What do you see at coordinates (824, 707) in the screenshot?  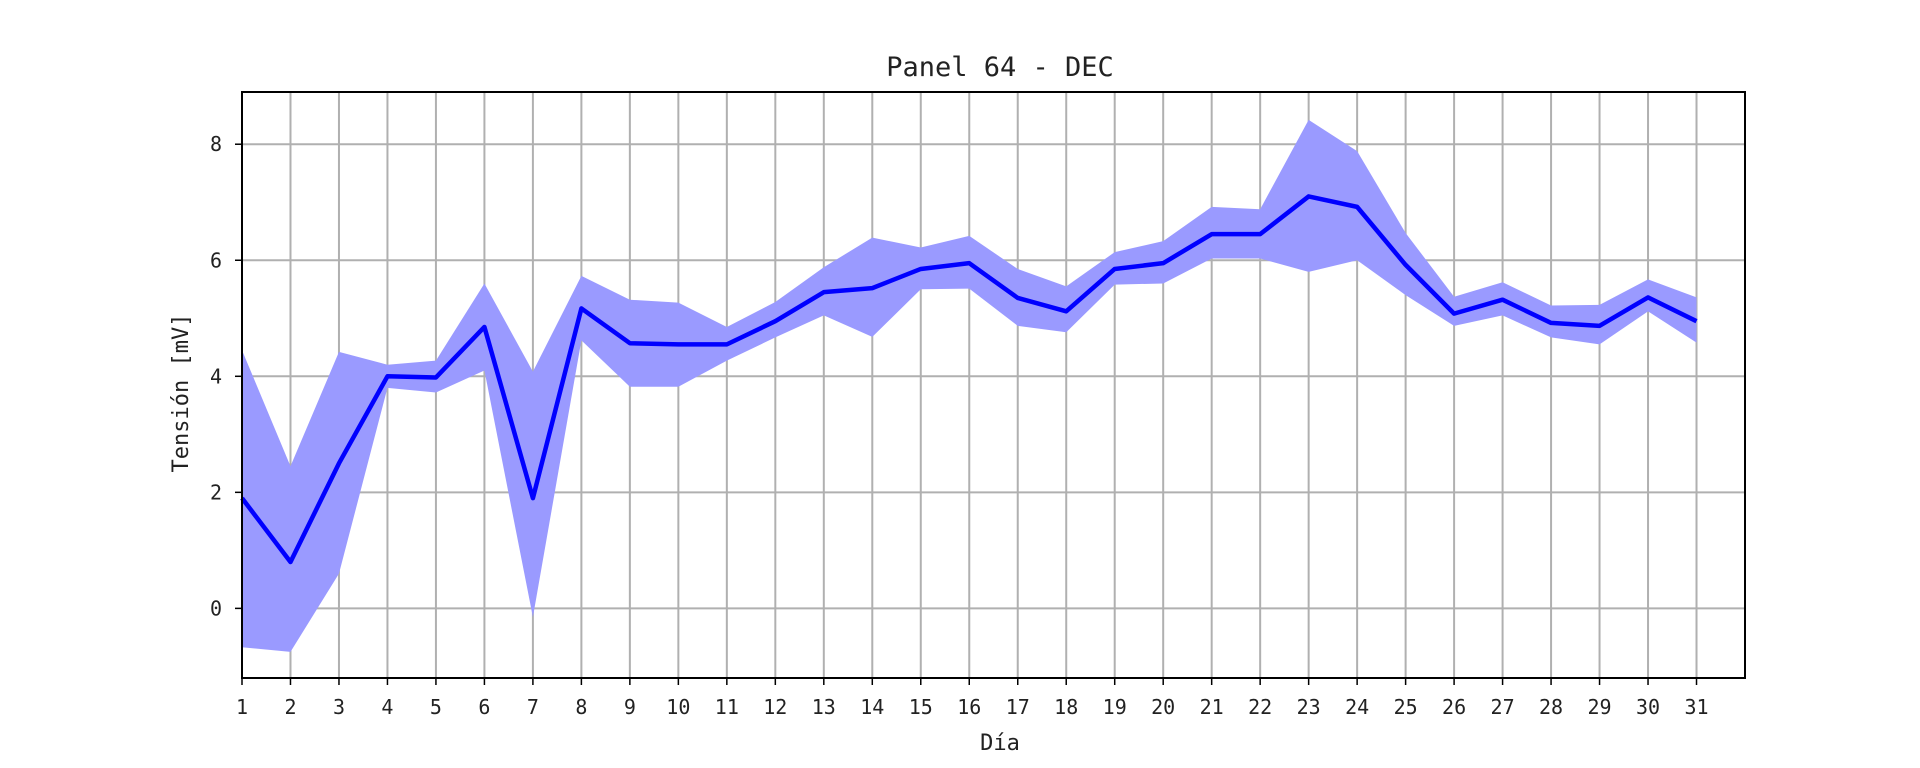 I see `x-tick-label: 13` at bounding box center [824, 707].